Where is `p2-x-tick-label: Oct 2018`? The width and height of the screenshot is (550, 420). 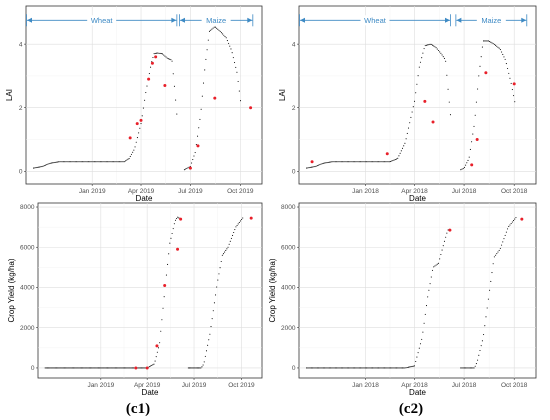
p2-x-tick-label: Oct 2018 is located at coordinates (514, 191).